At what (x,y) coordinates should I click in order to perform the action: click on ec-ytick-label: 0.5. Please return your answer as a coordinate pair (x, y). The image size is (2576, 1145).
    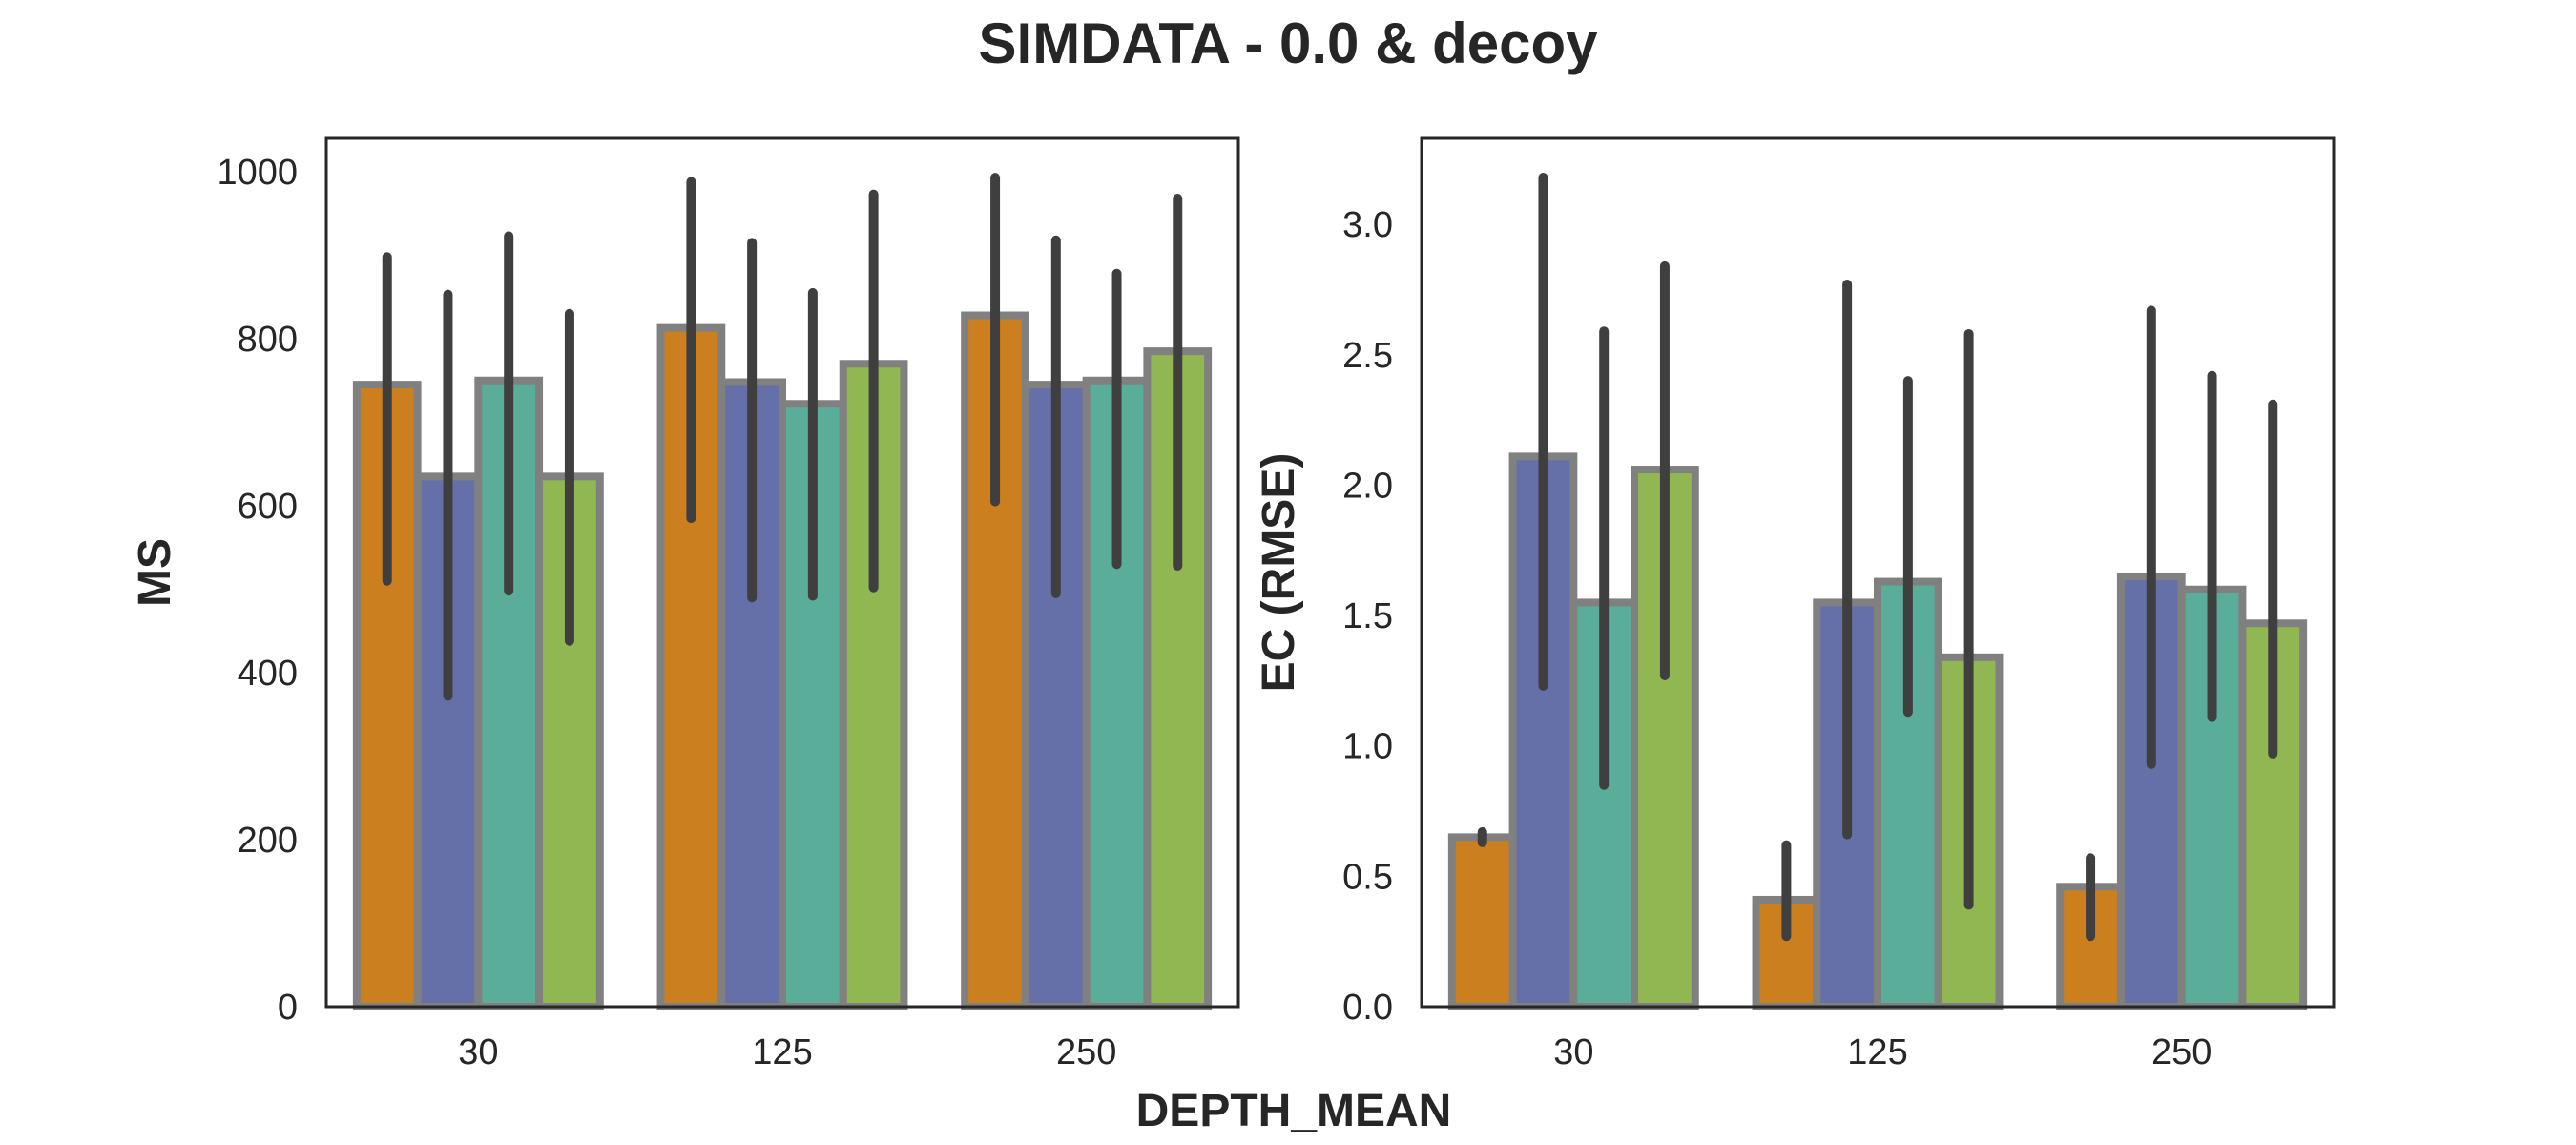
    Looking at the image, I should click on (1367, 877).